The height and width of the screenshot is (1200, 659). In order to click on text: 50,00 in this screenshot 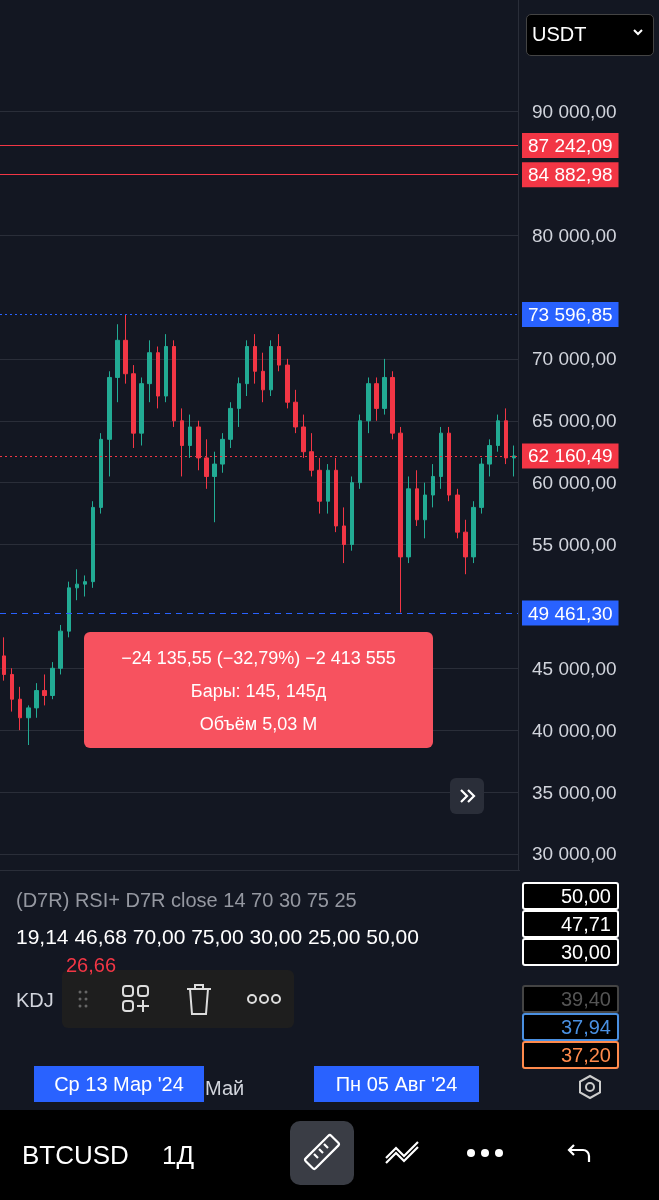, I will do `click(570, 896)`.